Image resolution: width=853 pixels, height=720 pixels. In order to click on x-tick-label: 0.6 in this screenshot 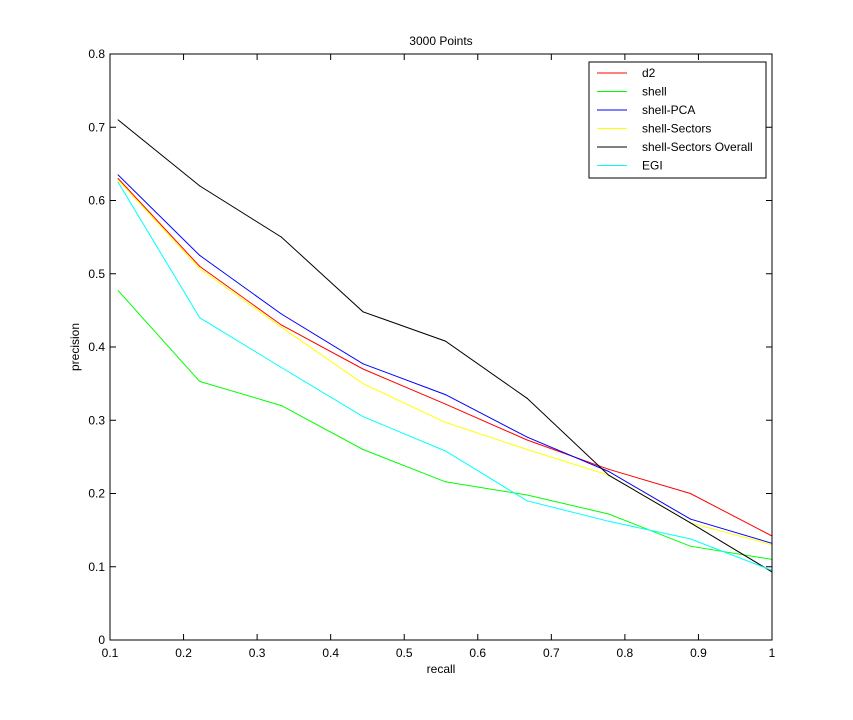, I will do `click(477, 653)`.